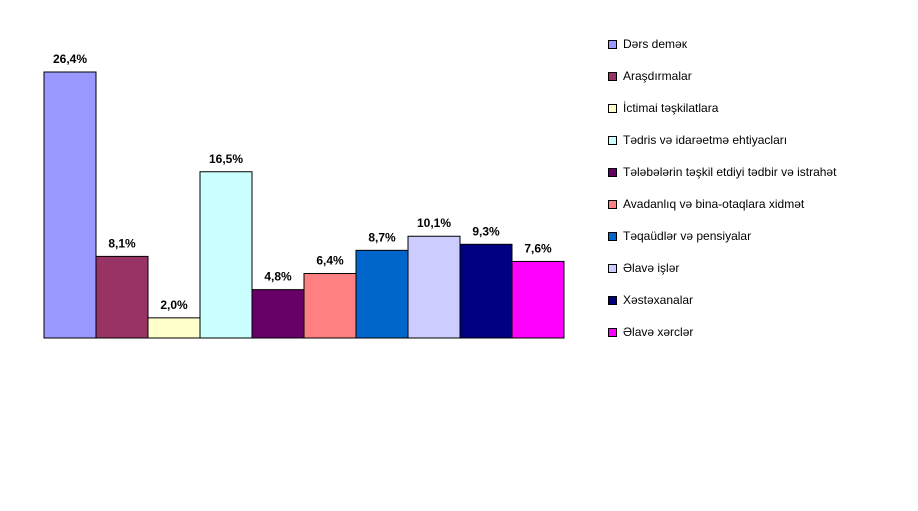 The width and height of the screenshot is (918, 511). Describe the element at coordinates (70, 59) in the screenshot. I see `data-label-1: 26,4%` at that location.